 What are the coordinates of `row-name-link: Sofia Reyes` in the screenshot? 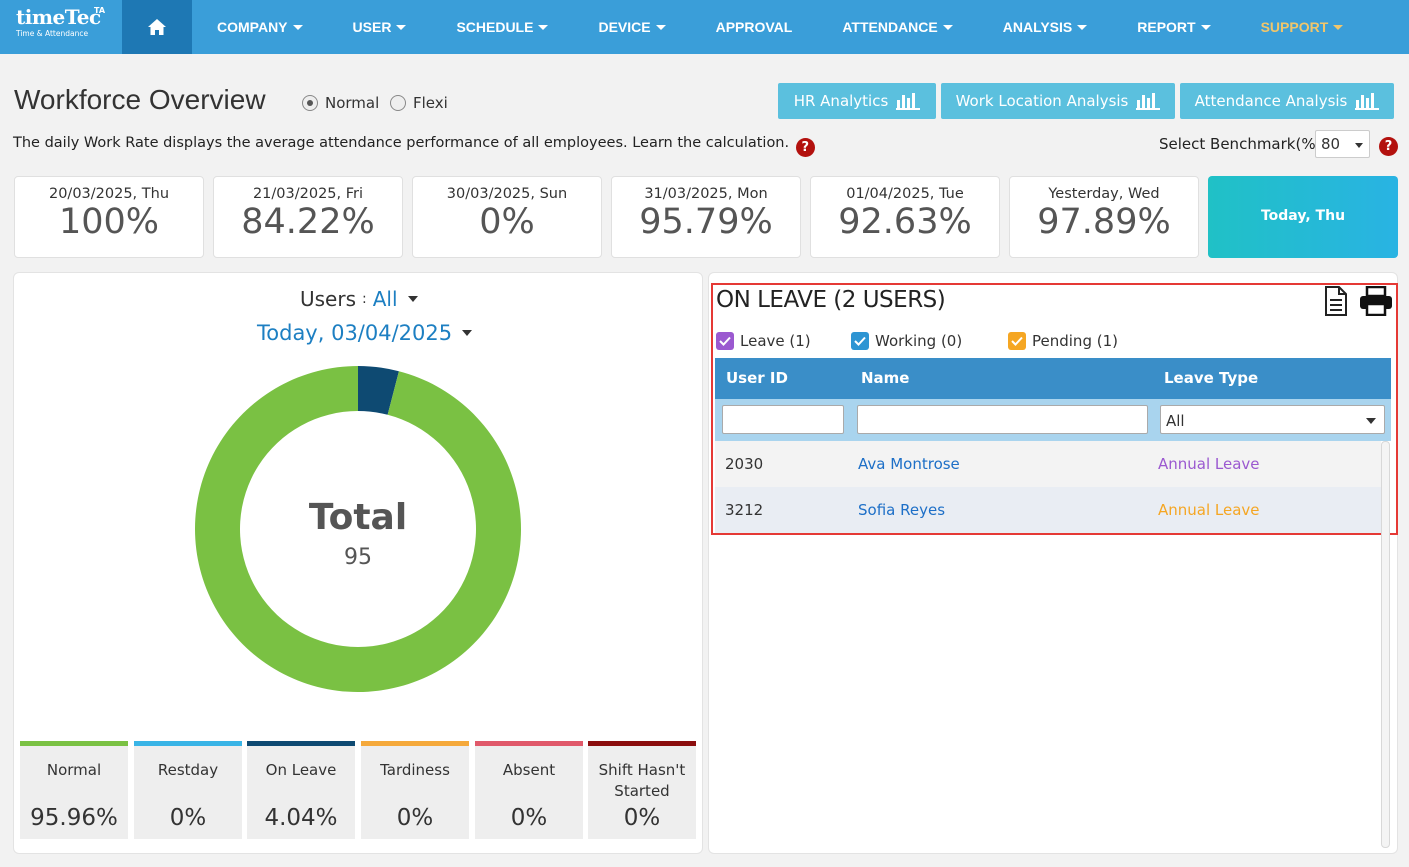 It's located at (902, 510).